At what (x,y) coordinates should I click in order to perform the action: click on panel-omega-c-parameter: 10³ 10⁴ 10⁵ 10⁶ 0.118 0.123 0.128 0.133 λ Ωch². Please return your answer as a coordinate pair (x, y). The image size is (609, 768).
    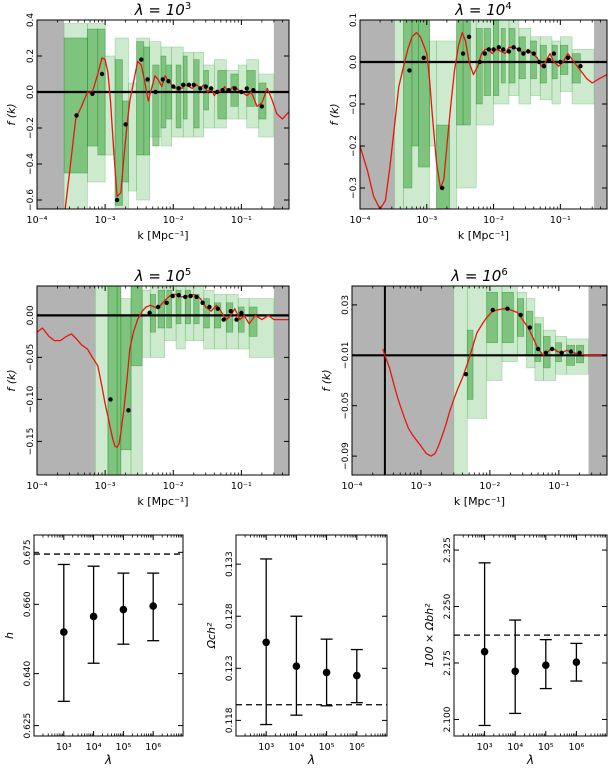
    Looking at the image, I should click on (296, 650).